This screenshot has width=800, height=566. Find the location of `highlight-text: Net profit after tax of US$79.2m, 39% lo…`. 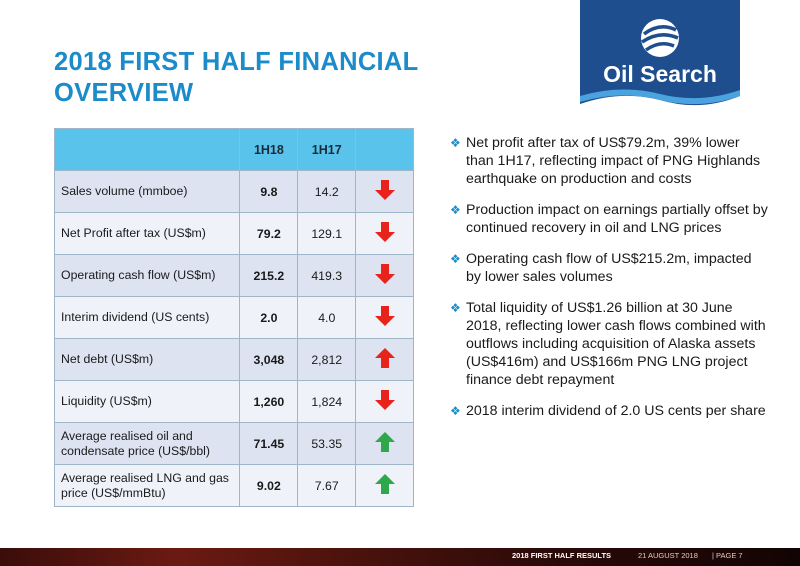

highlight-text: Net profit after tax of US$79.2m, 39% lo… is located at coordinates (613, 161).